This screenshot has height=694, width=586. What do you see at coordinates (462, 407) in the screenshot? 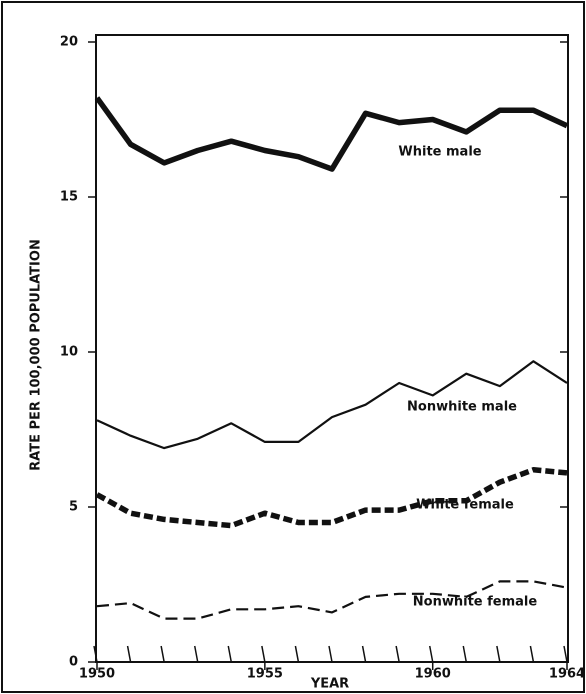
I see `series-label: Nonwhite male` at bounding box center [462, 407].